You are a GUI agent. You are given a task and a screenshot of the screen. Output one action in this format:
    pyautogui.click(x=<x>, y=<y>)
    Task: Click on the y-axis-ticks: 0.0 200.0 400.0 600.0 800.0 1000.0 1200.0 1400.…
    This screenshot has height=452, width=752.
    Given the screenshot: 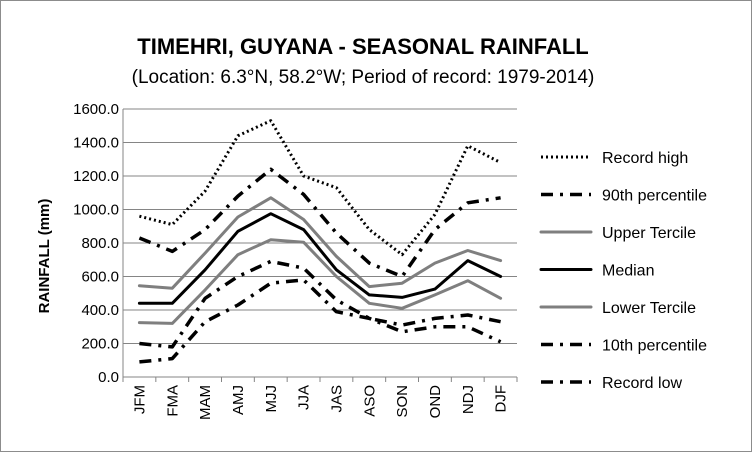 What is the action you would take?
    pyautogui.click(x=96, y=243)
    